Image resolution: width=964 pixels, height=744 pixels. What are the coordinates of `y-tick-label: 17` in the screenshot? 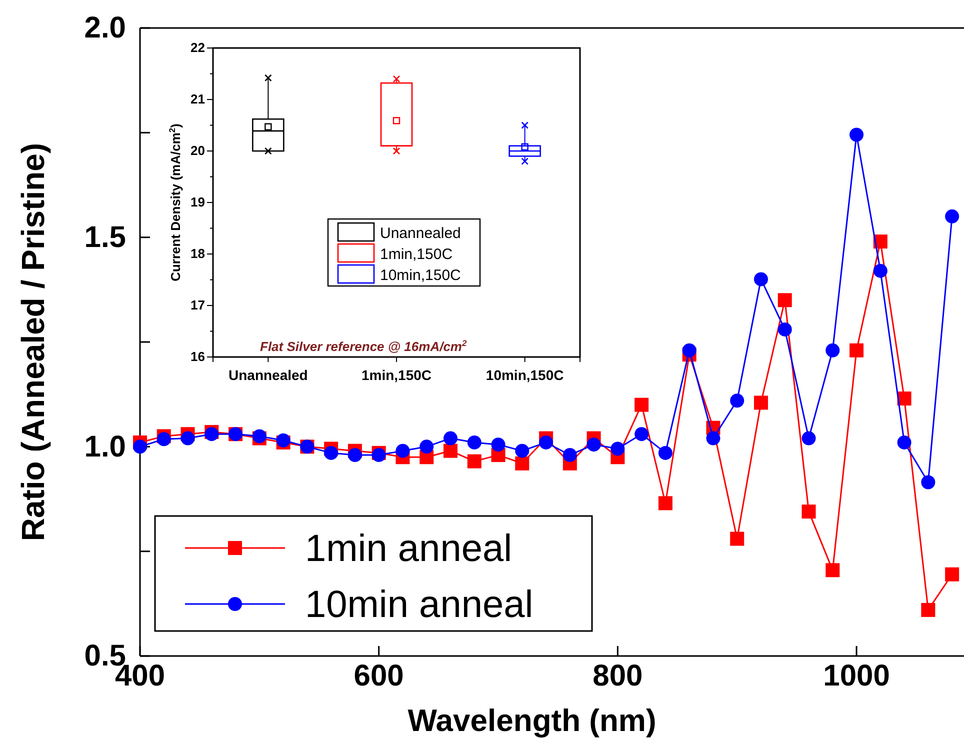 It's located at (197, 305).